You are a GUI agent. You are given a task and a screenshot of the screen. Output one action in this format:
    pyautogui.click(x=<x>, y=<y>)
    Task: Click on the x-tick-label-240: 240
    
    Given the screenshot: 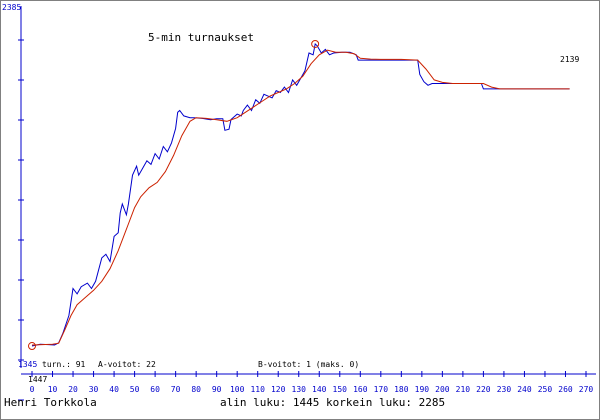 What is the action you would take?
    pyautogui.click(x=524, y=389)
    